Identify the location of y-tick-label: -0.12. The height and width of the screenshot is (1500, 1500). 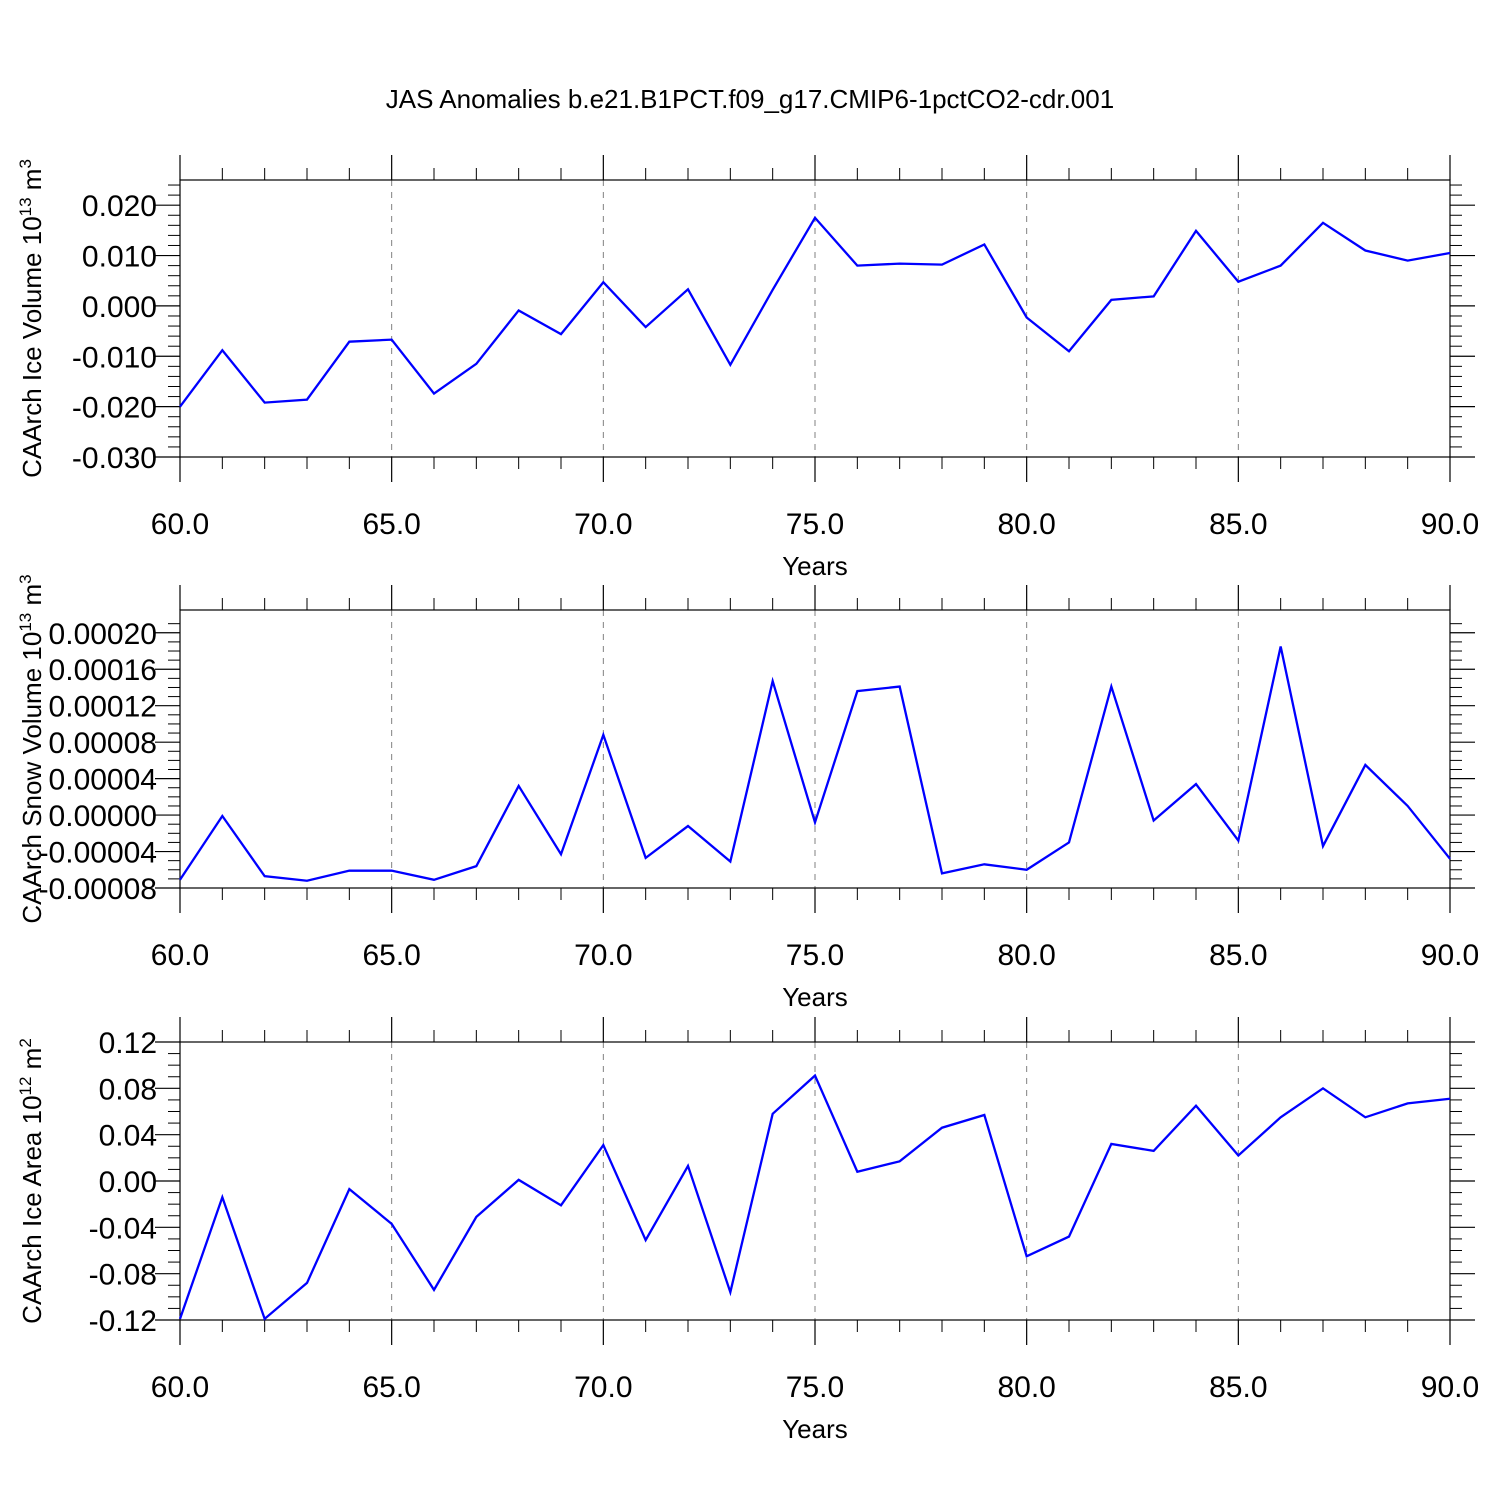
(123, 1321).